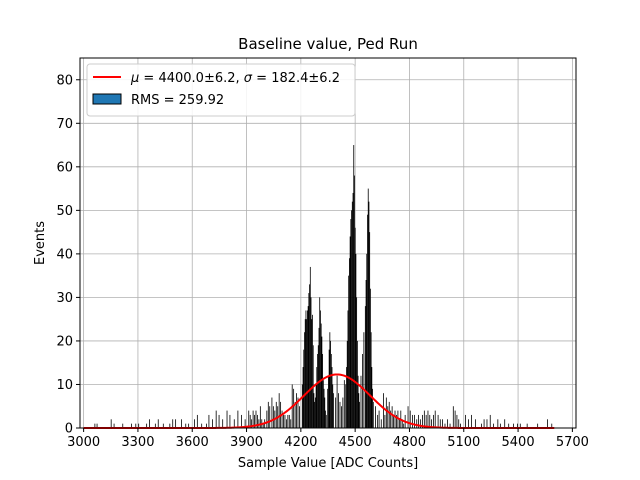  I want to click on legend-fit-label: μ = 4400.0±6.2, σ = 182.4±6.2, so click(235, 78).